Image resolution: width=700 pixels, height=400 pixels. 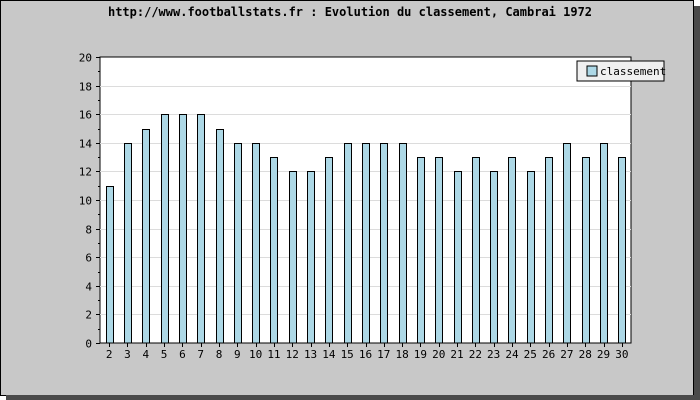 I want to click on x-tick-label: 10, so click(x=255, y=354).